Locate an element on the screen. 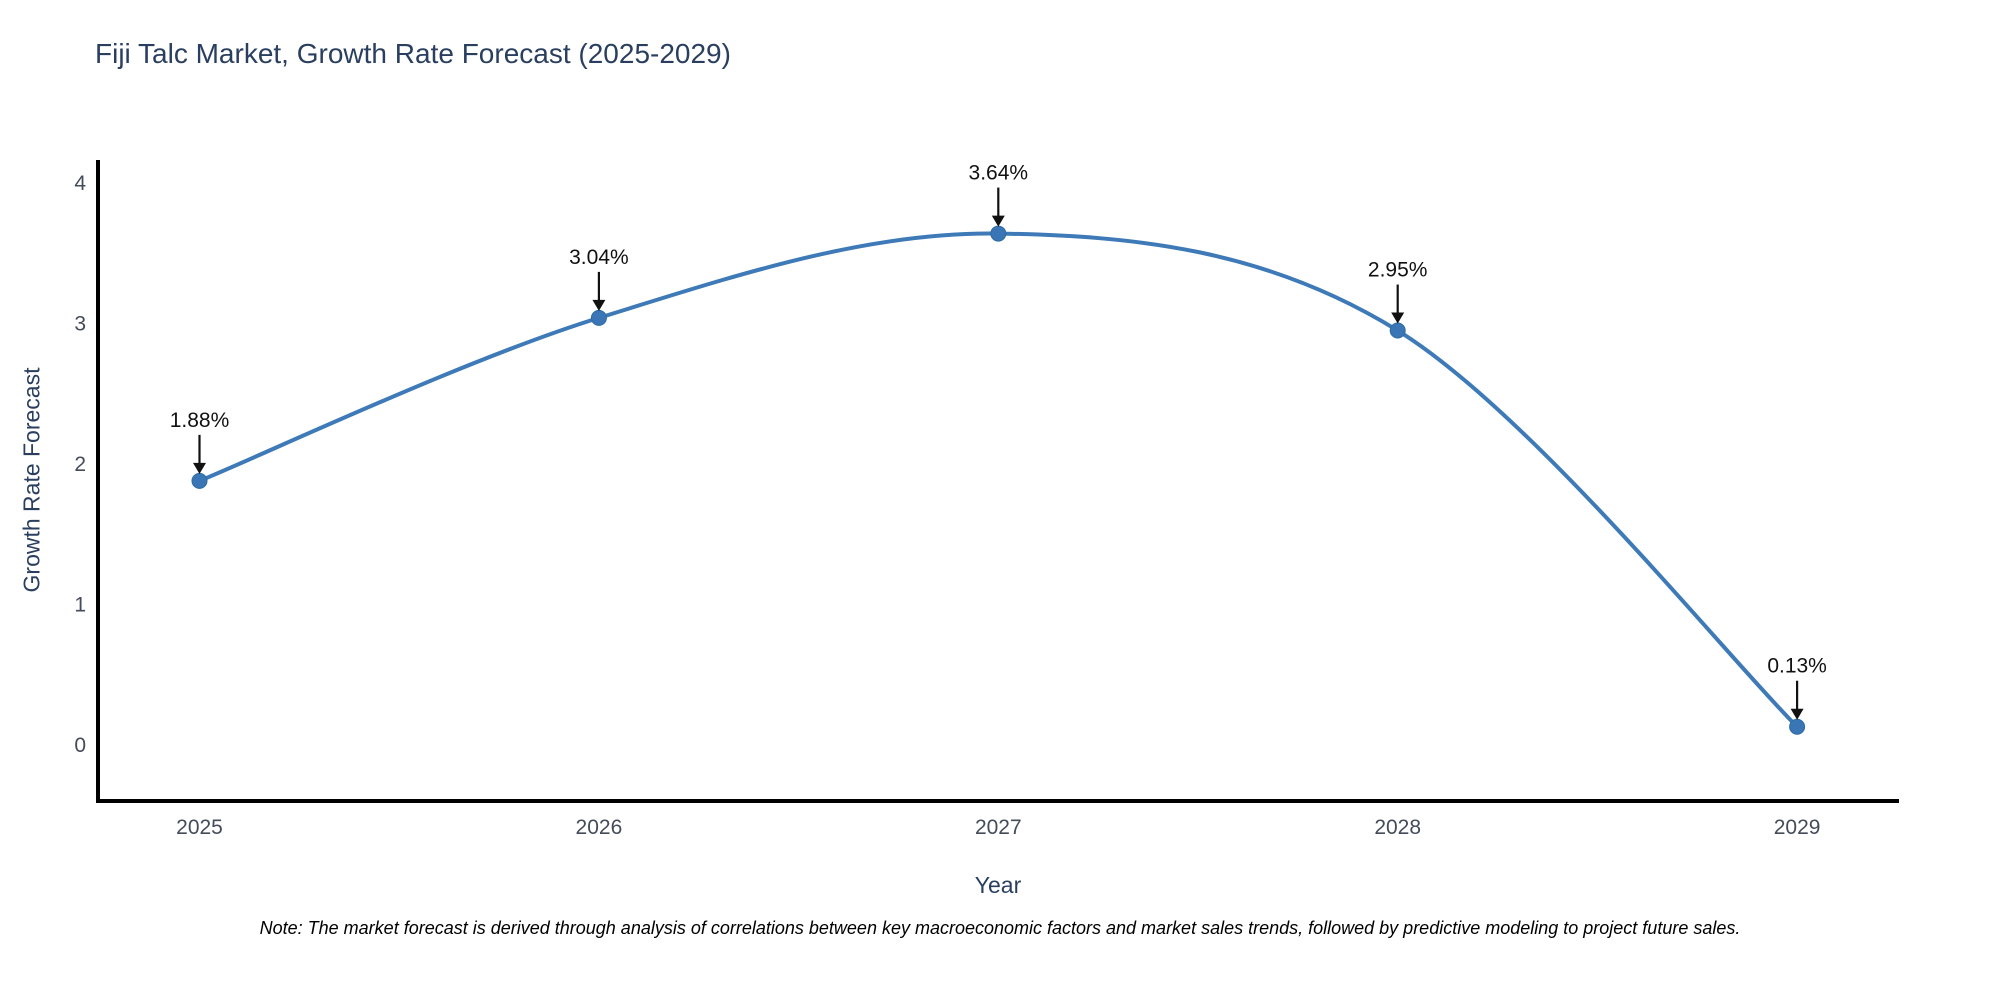 The width and height of the screenshot is (2000, 1000). x-tick-label: 2027 is located at coordinates (998, 827).